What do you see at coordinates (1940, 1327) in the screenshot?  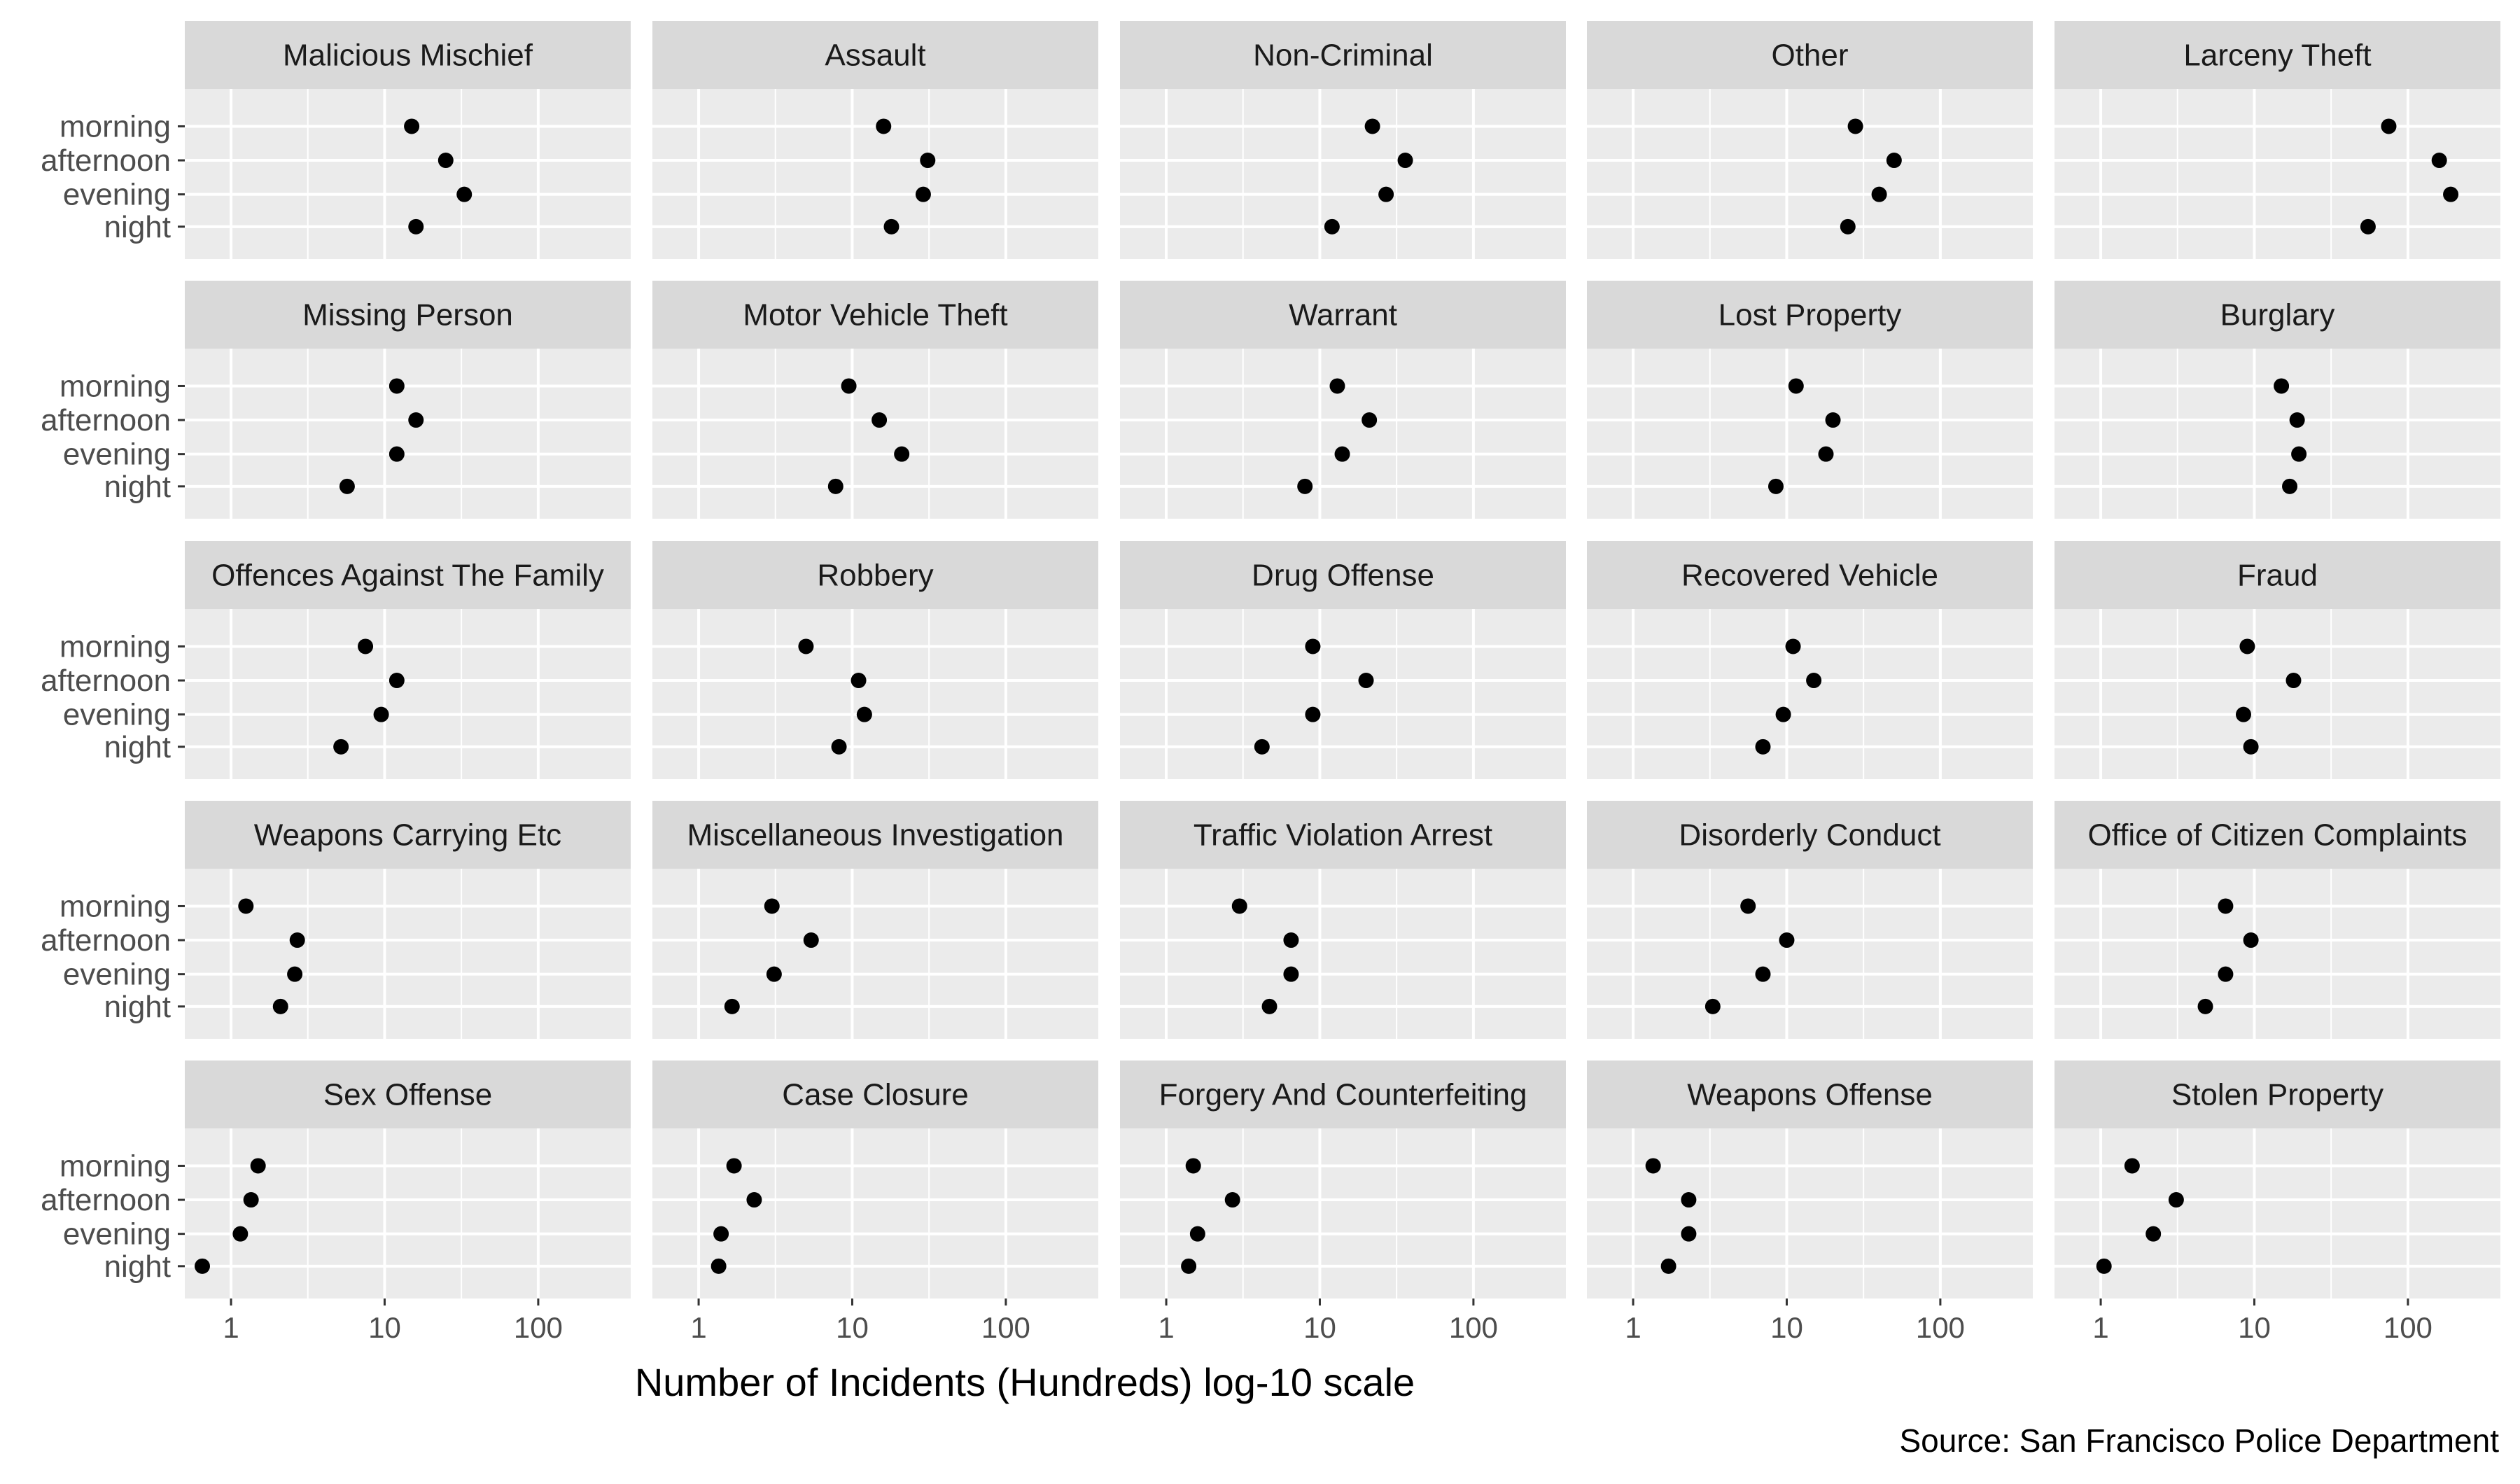 I see `x-tick-label: 100` at bounding box center [1940, 1327].